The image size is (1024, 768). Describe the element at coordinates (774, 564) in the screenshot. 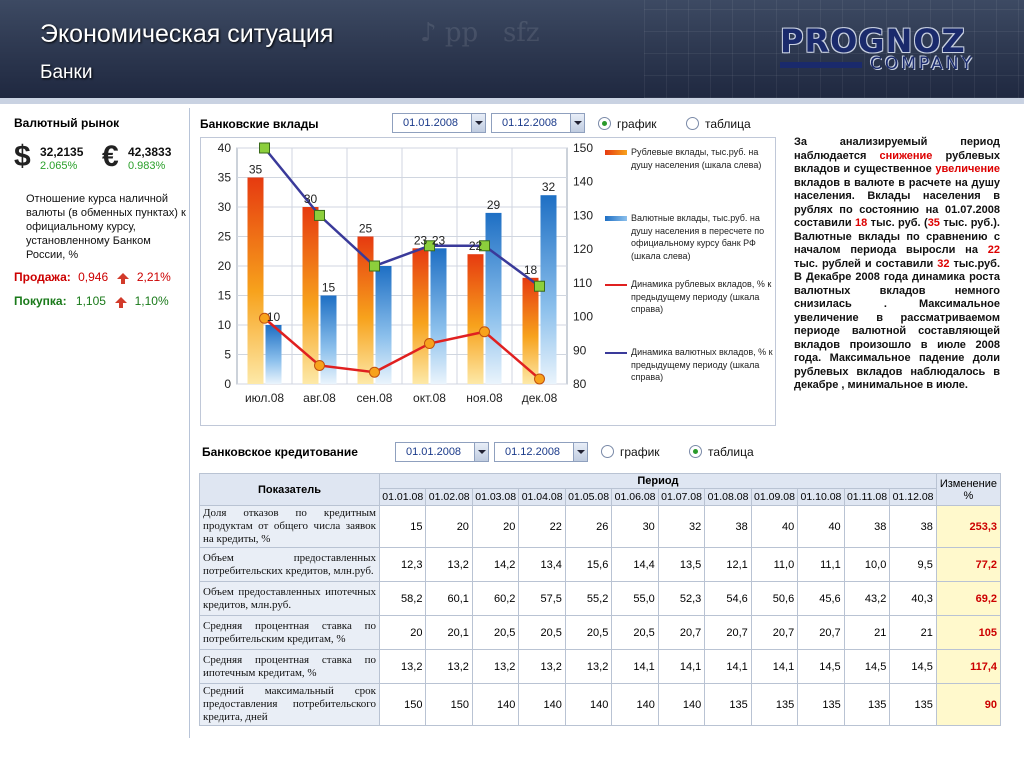

I see `table-cell: 11,0` at that location.